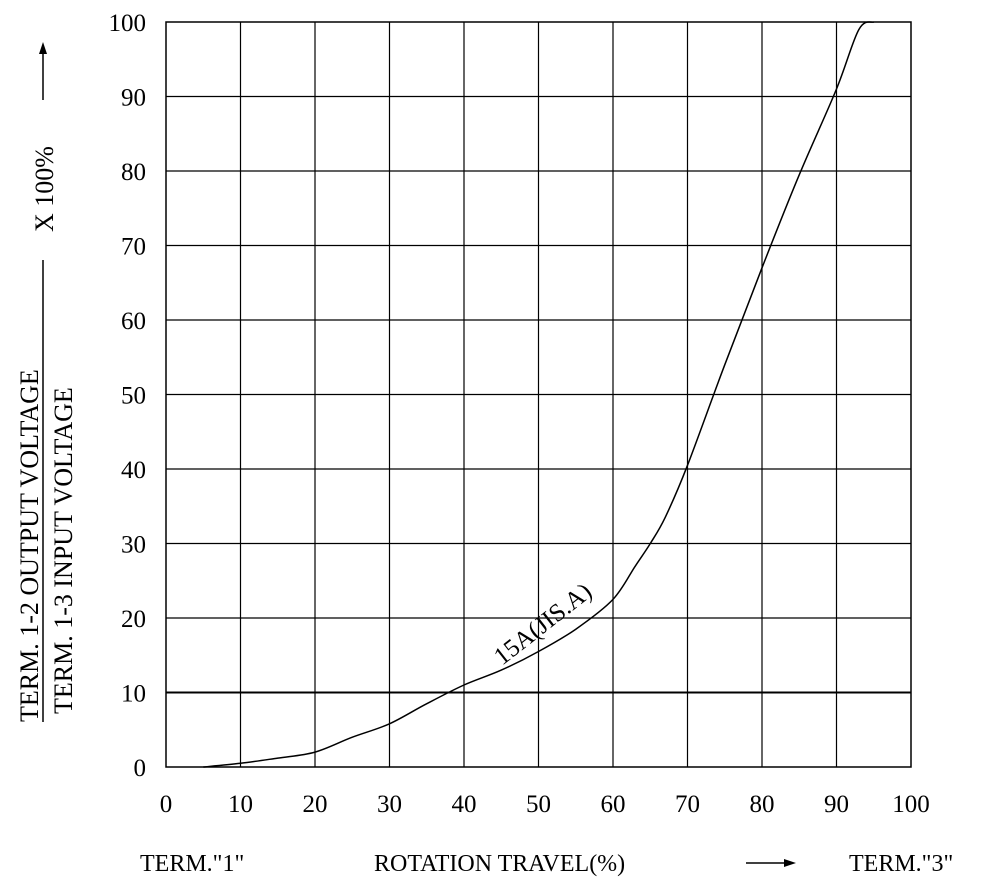 The width and height of the screenshot is (995, 883). I want to click on x-tick-label-10: 100, so click(911, 804).